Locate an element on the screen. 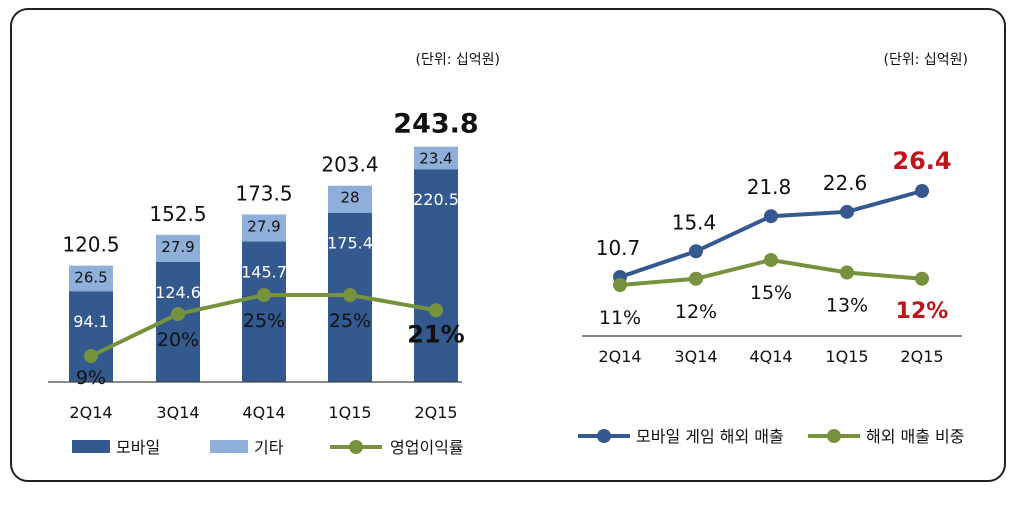 Image resolution: width=1024 pixels, height=518 pixels. bar-mobile-4Q14 is located at coordinates (264, 311).